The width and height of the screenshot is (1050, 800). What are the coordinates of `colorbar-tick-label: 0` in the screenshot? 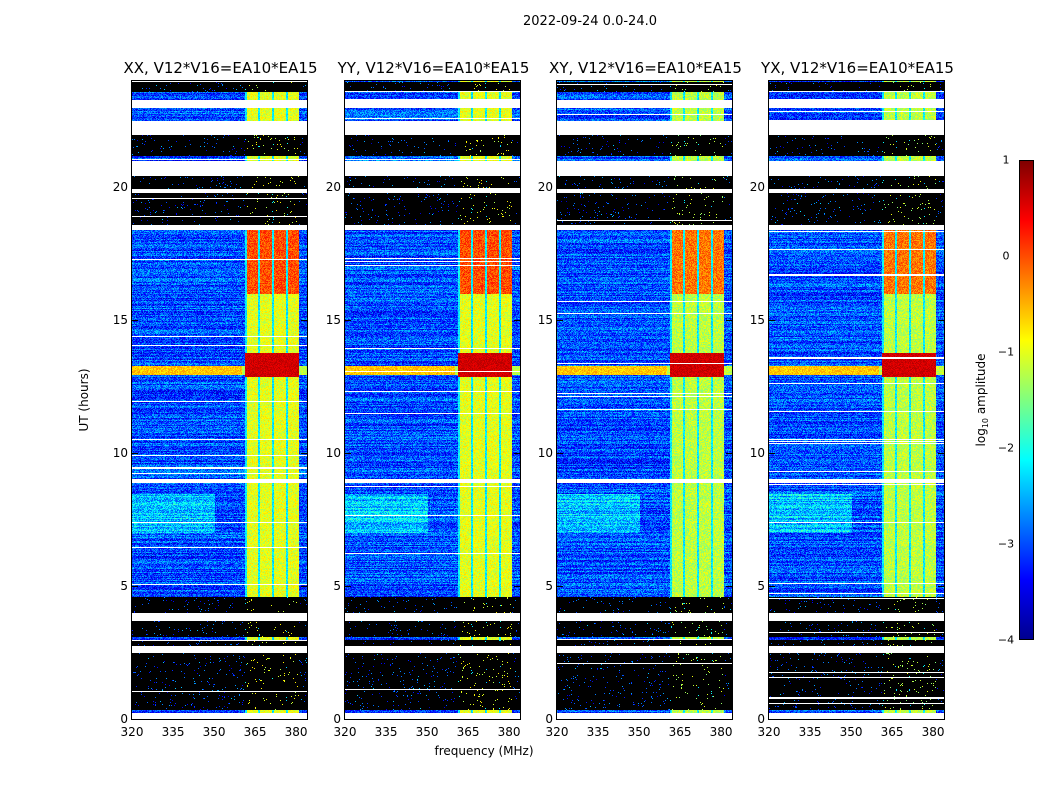 It's located at (1006, 256).